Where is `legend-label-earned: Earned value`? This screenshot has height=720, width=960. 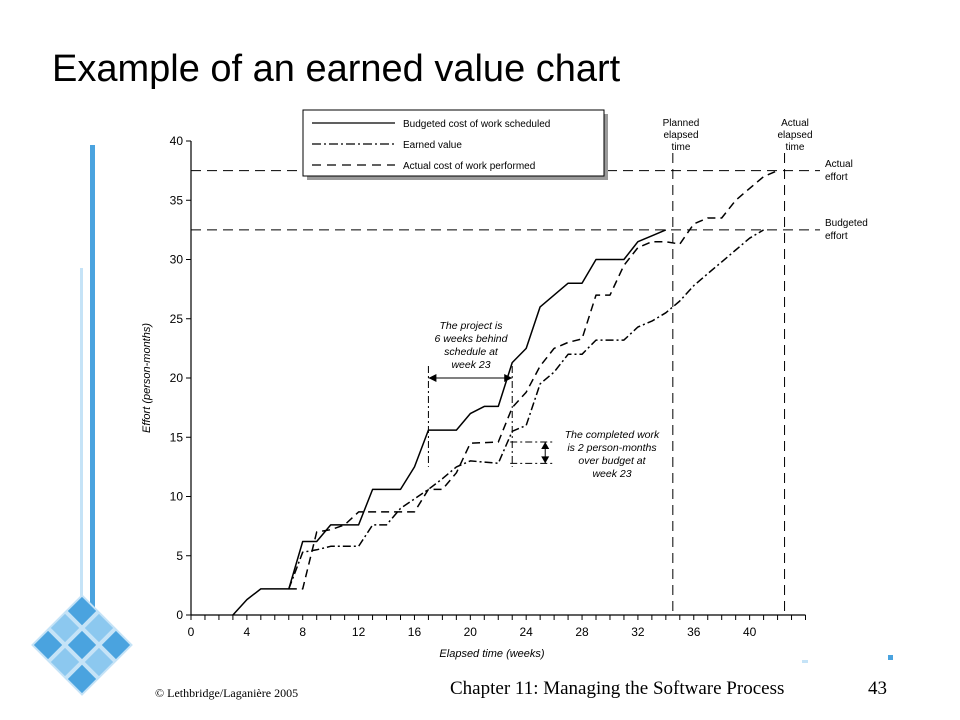
legend-label-earned: Earned value is located at coordinates (432, 145).